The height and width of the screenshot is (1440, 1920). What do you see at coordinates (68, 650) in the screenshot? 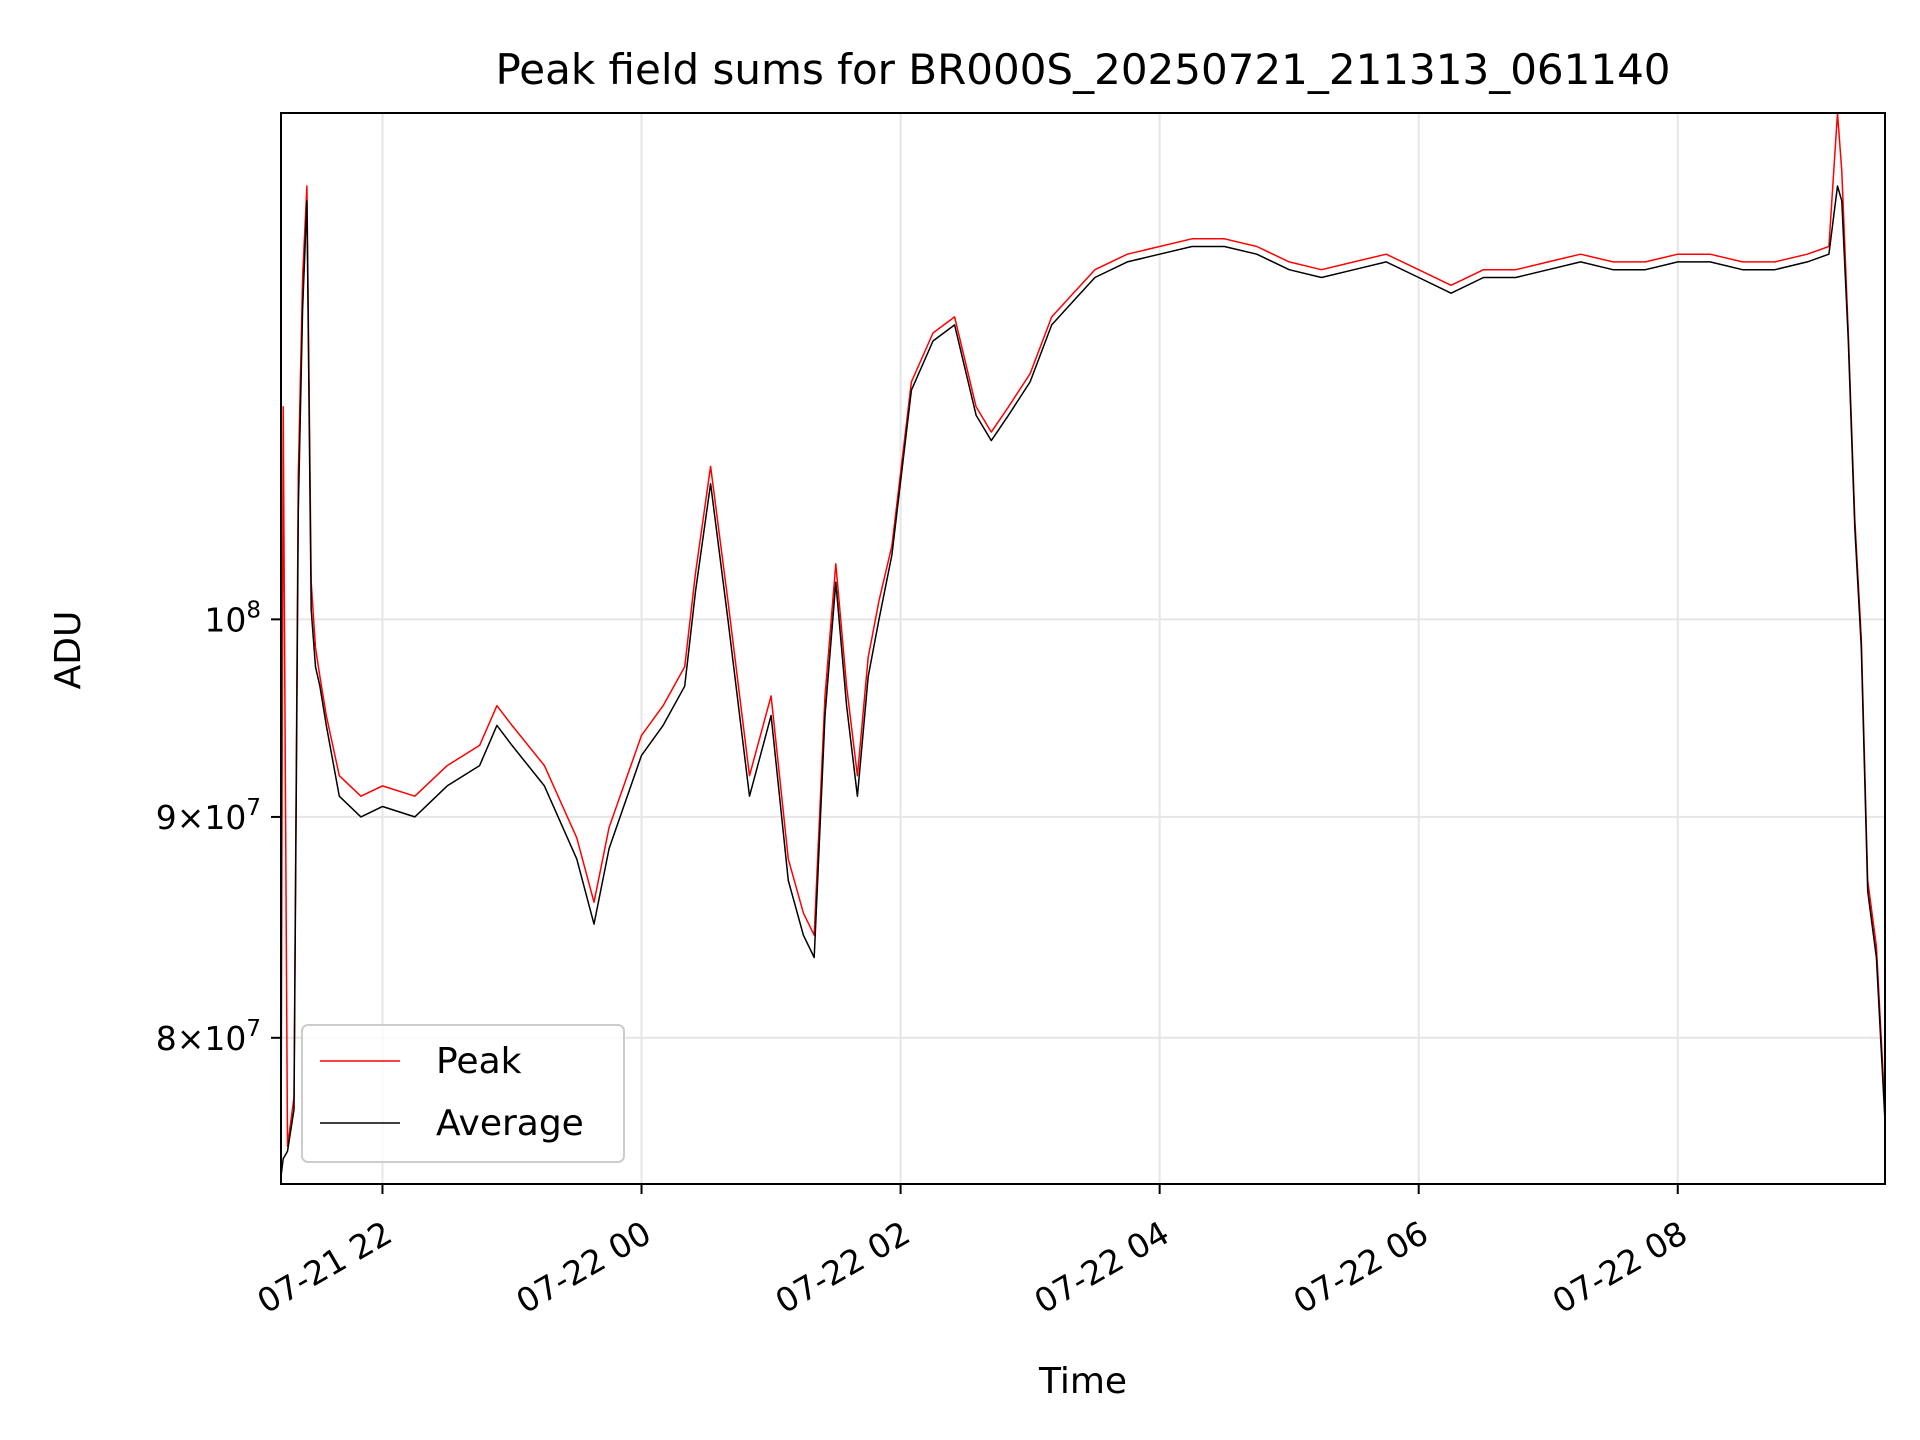
I see `y-axis-label: ADU` at bounding box center [68, 650].